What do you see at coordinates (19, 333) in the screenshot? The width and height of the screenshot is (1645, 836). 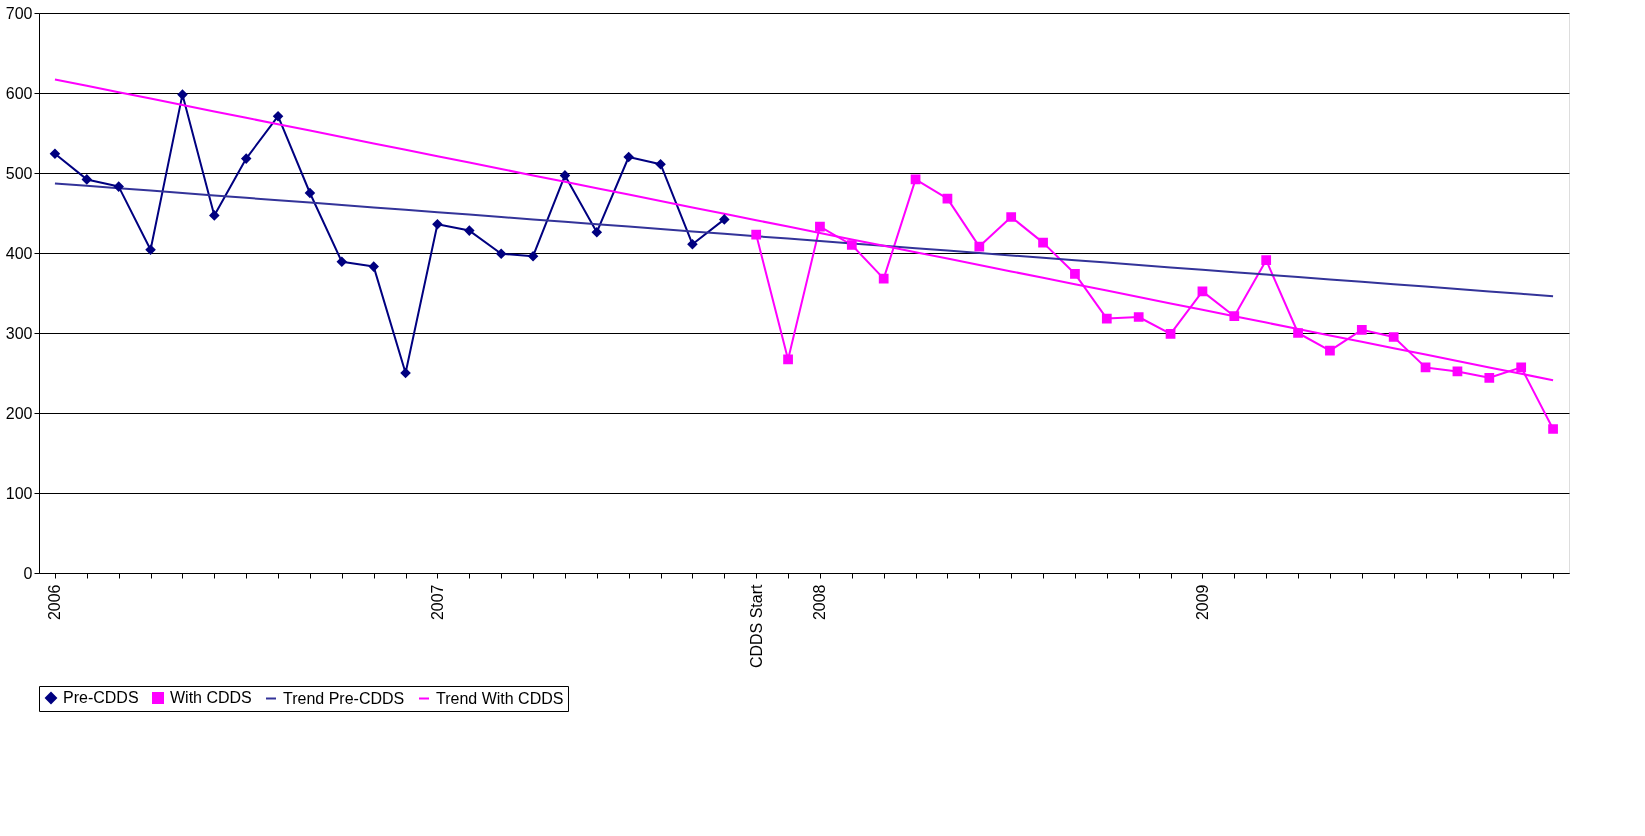 I see `y-tick-label: 300` at bounding box center [19, 333].